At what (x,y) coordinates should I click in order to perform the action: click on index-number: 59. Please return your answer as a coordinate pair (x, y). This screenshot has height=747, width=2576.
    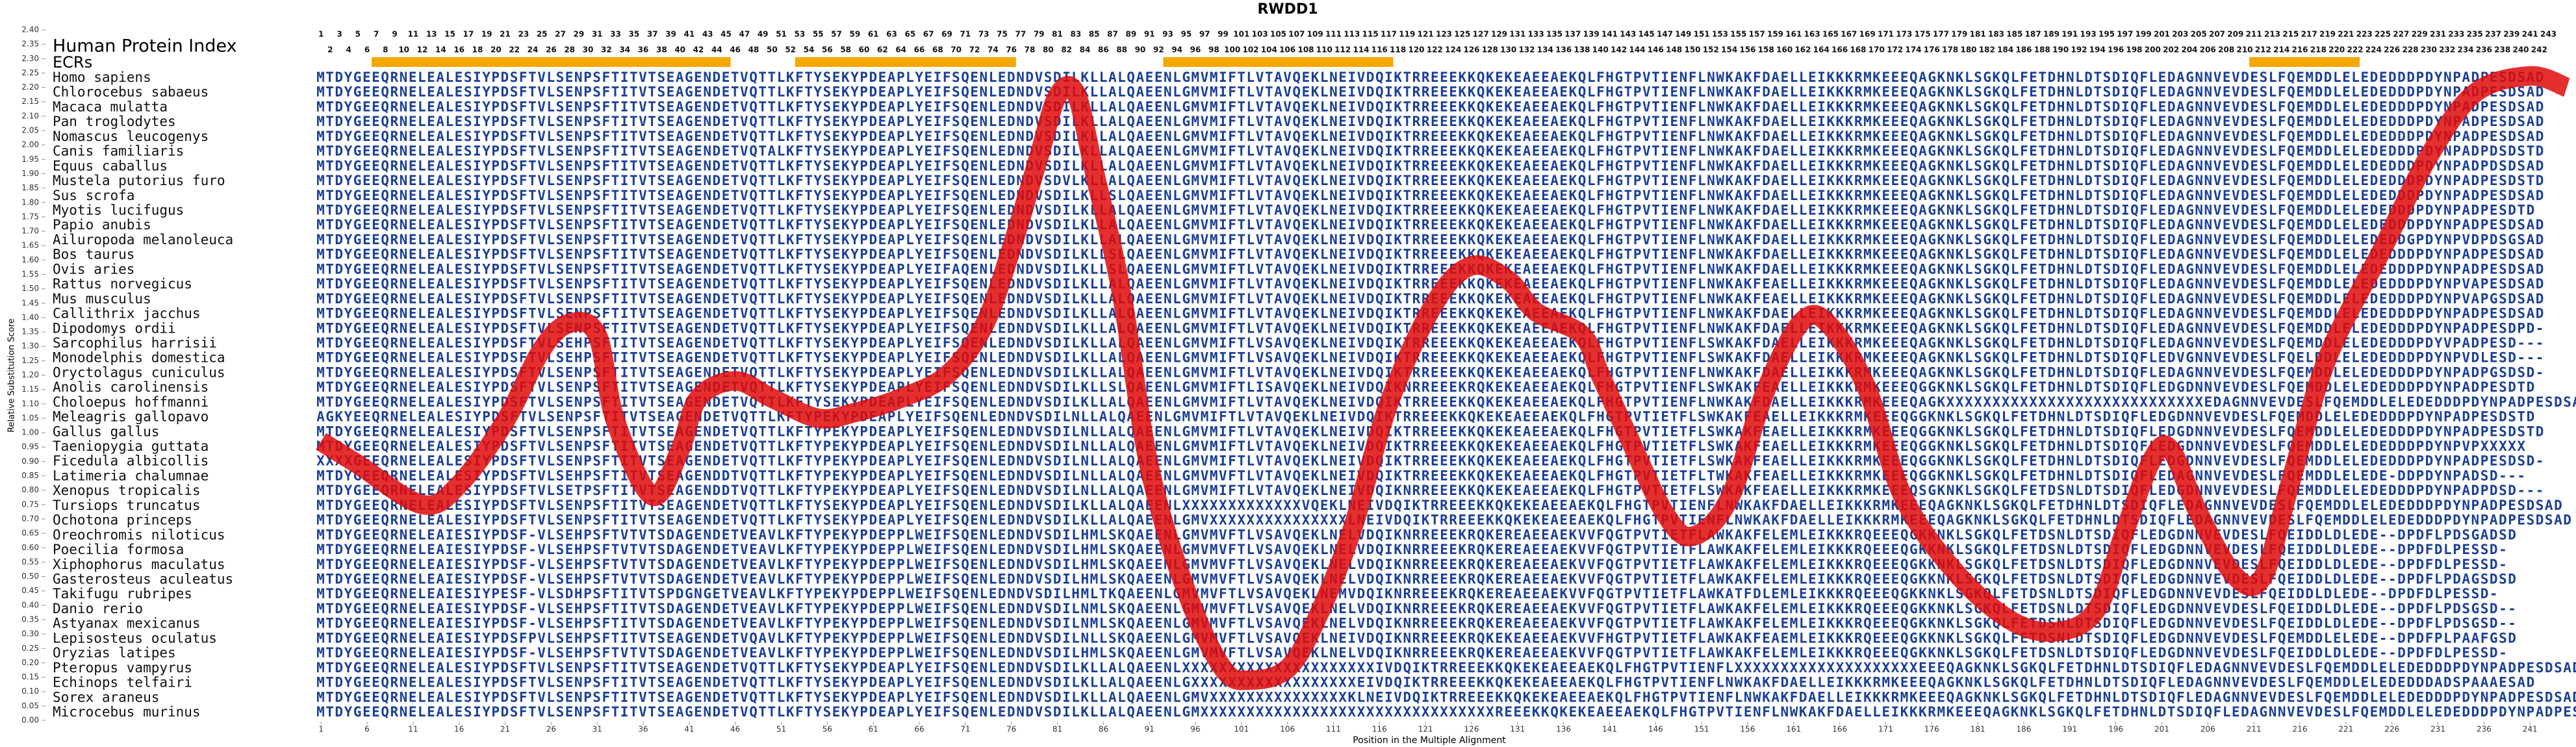
    Looking at the image, I should click on (854, 34).